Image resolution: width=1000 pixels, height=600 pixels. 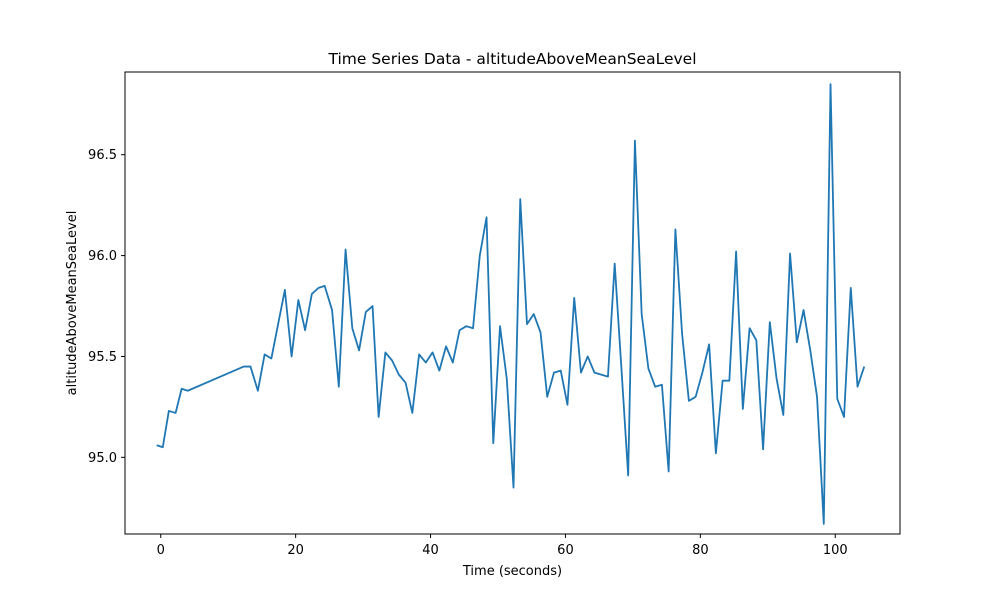 I want to click on x-tick-label: 80, so click(x=700, y=550).